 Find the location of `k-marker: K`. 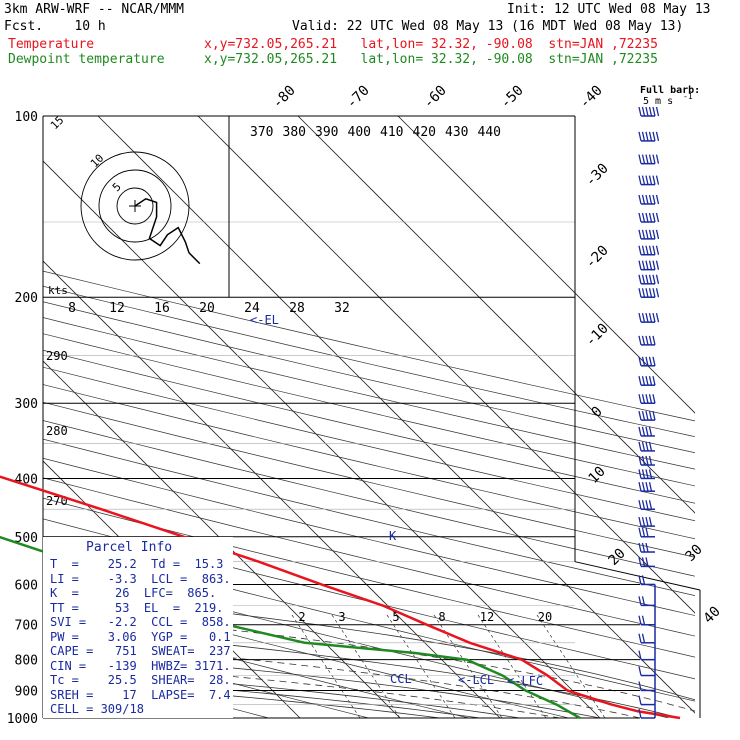

k-marker: K is located at coordinates (393, 536).